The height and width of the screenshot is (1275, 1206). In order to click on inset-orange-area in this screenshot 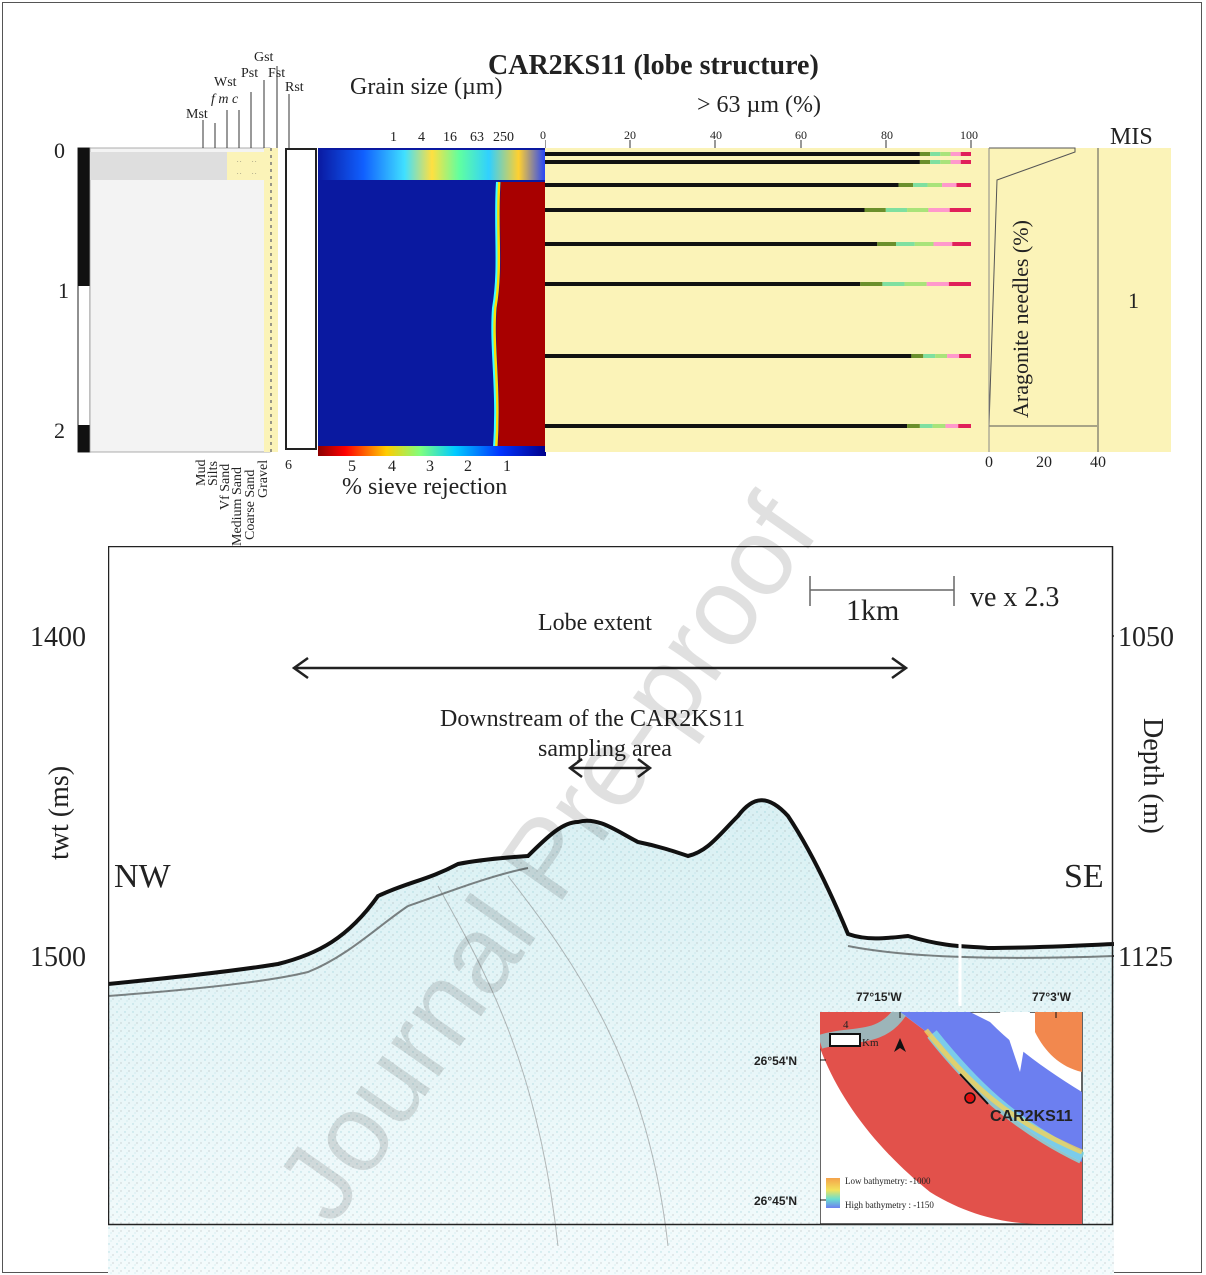, I will do `click(1058, 1042)`.